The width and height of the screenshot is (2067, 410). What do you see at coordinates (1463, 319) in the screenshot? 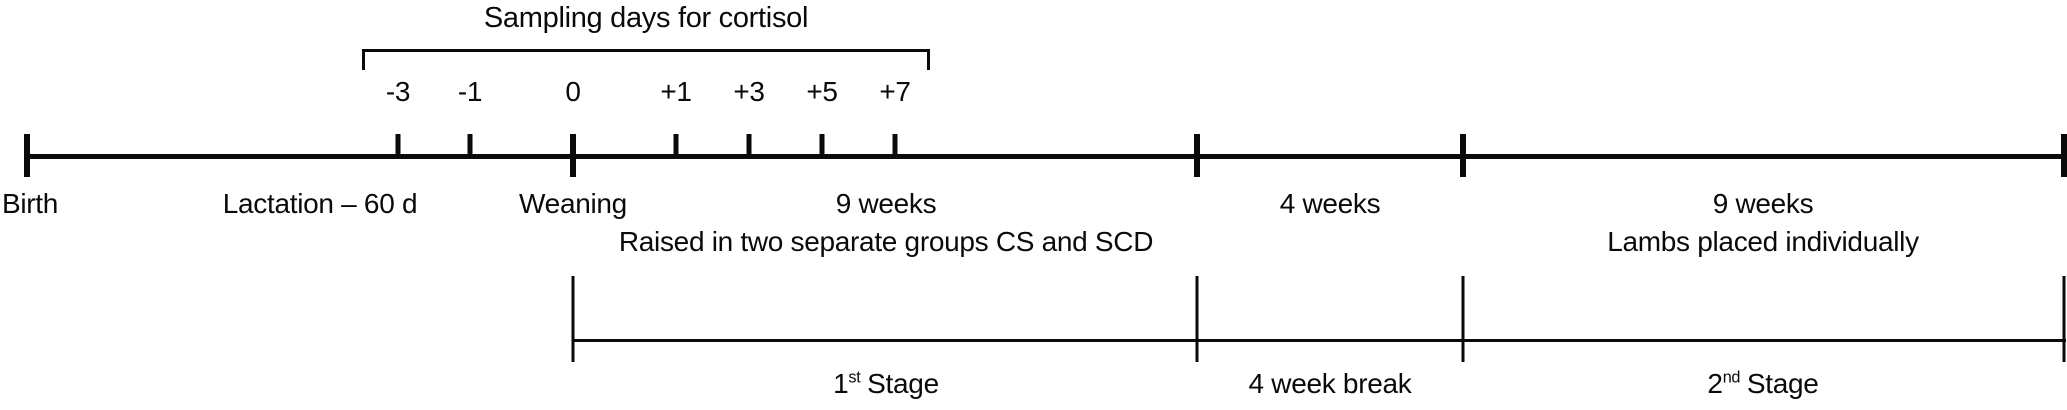
I see `stage-bracket-tick-break-end` at bounding box center [1463, 319].